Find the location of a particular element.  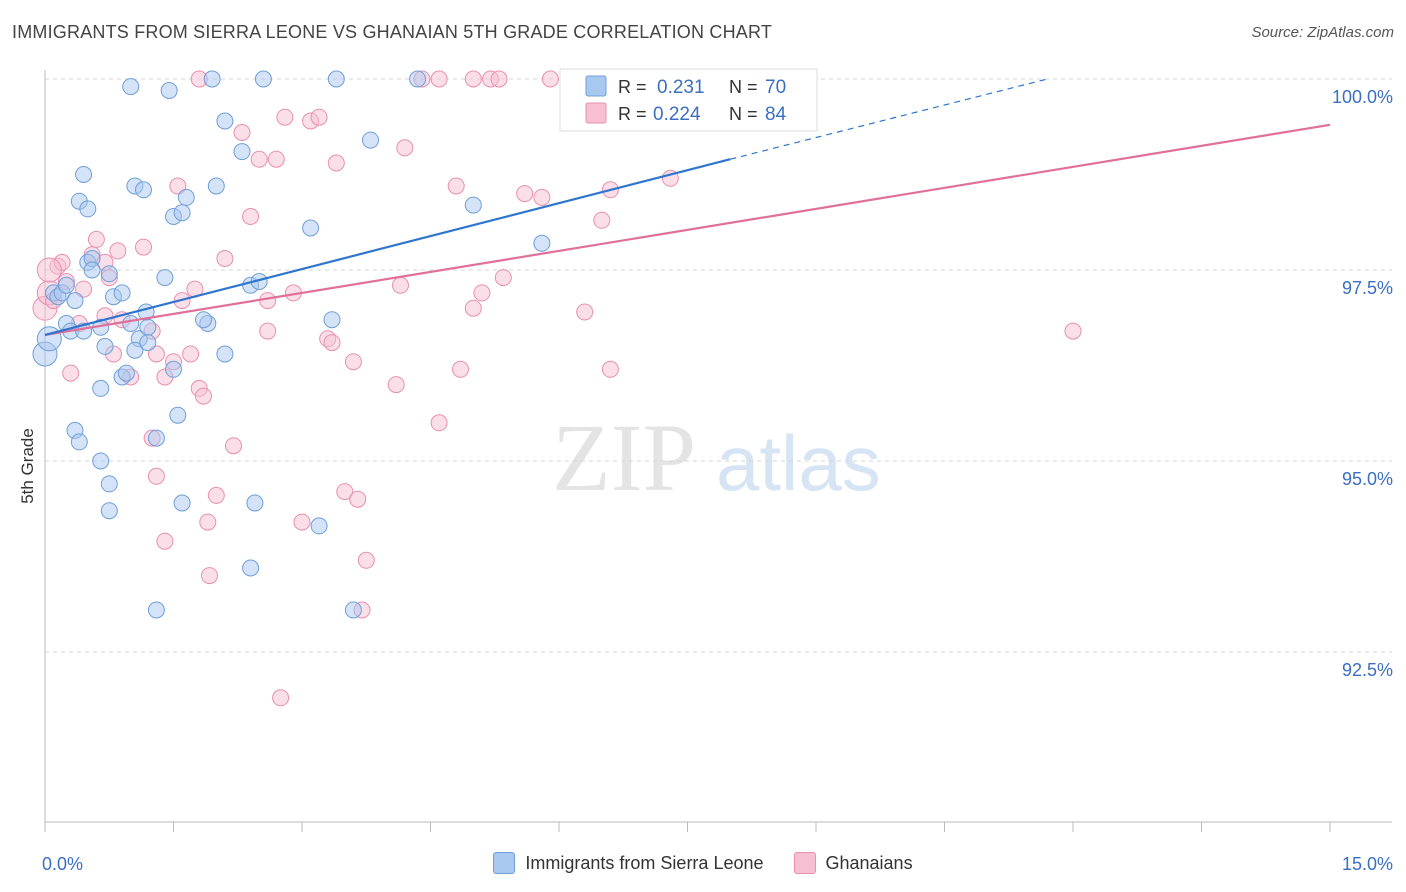

bottom-legend-label-series1: Immigrants from Sierra Leone is located at coordinates (644, 862).